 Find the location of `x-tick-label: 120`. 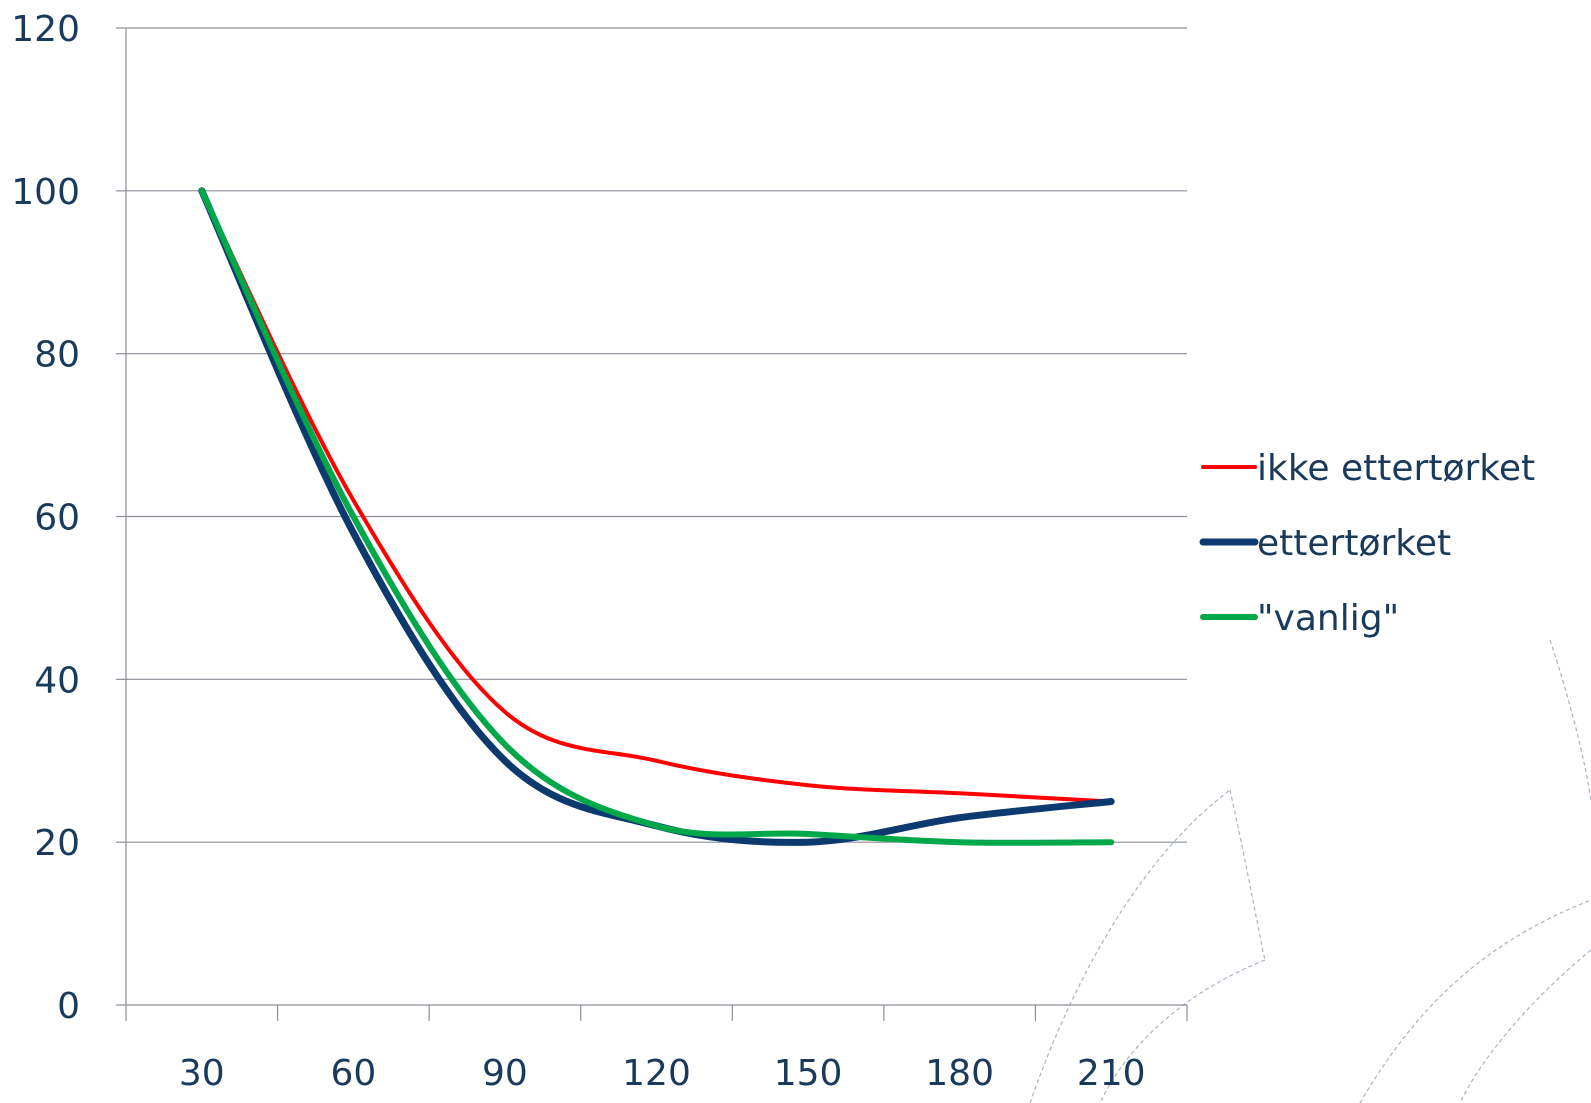

x-tick-label: 120 is located at coordinates (656, 1073).